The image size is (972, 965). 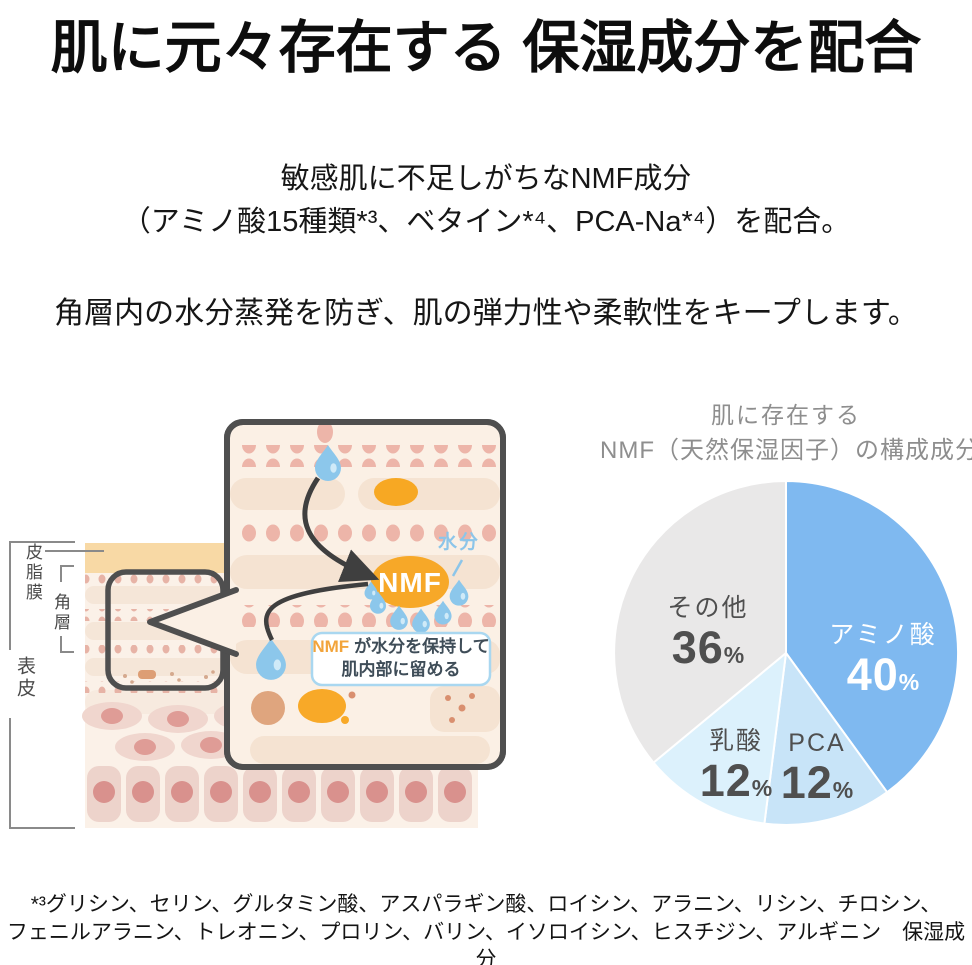 I want to click on arrow-top-drop-to-nmf, so click(x=341, y=529).